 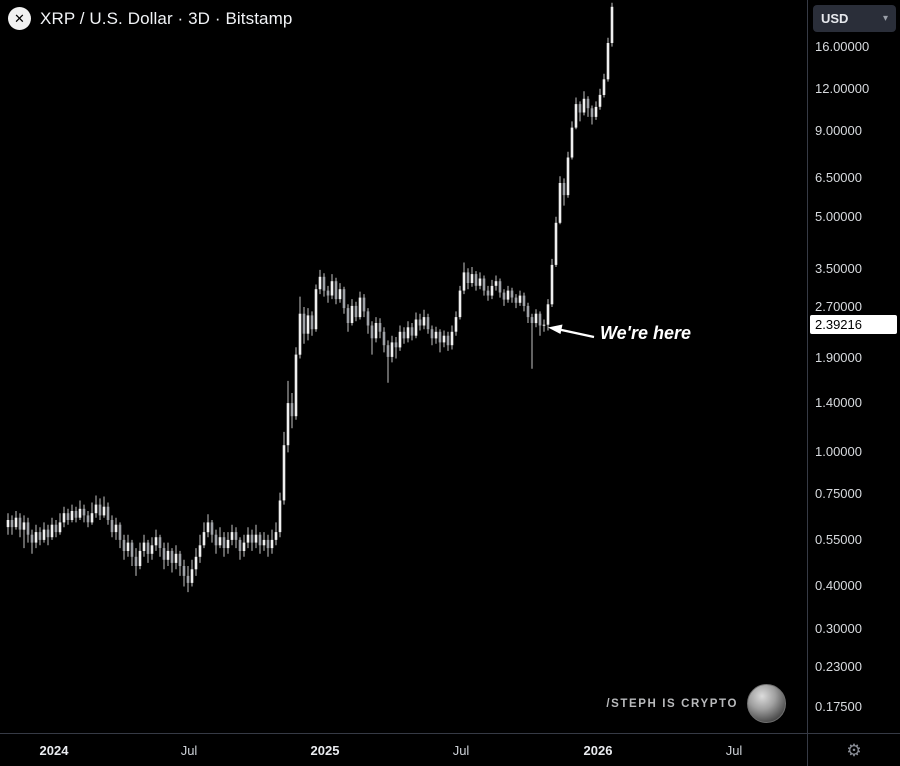 What do you see at coordinates (403, 749) in the screenshot?
I see `time-axis: 2024 Jul 2025 Jul 2026 Jul` at bounding box center [403, 749].